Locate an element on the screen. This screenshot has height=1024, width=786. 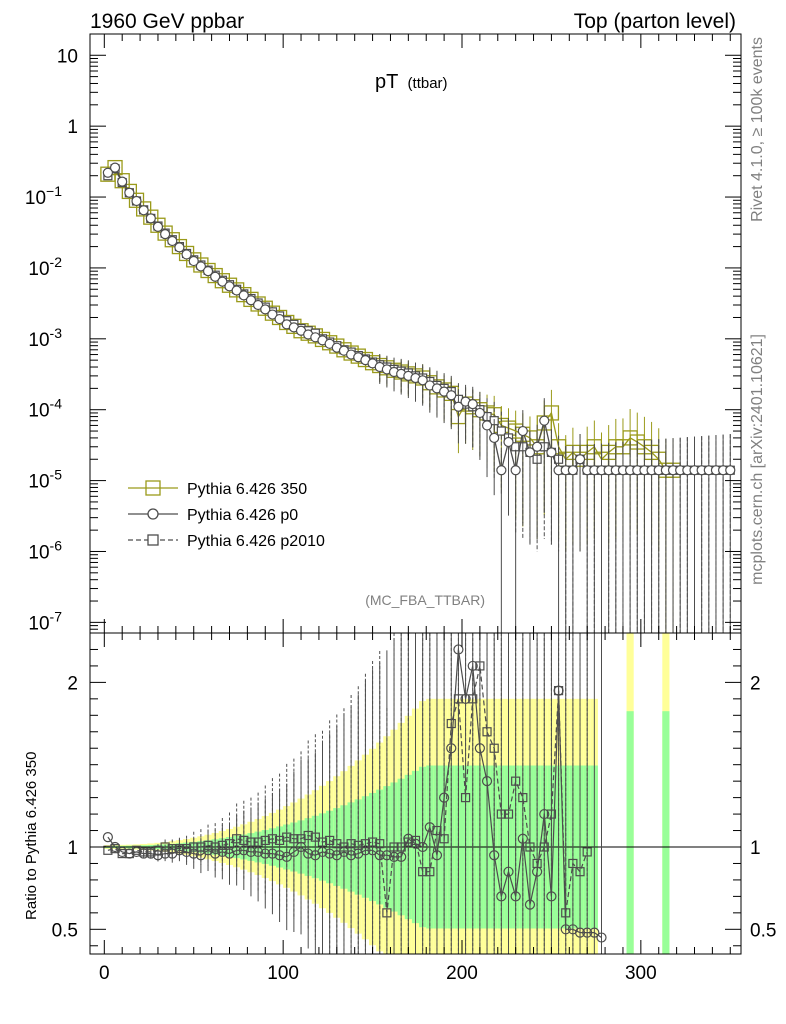
analysis-tag: (MC_FBA_TTBAR) is located at coordinates (425, 600).